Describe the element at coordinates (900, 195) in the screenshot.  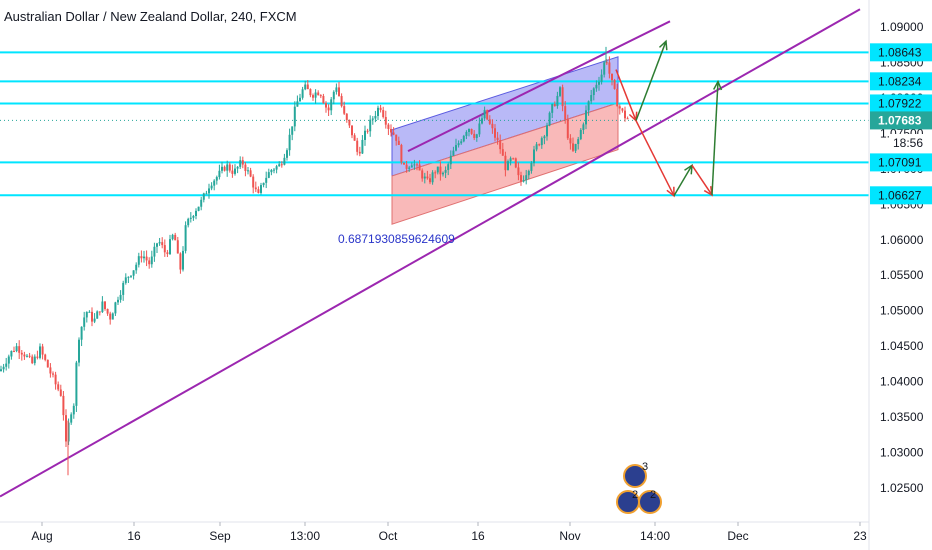
I see `level-label-text: 1.06627` at that location.